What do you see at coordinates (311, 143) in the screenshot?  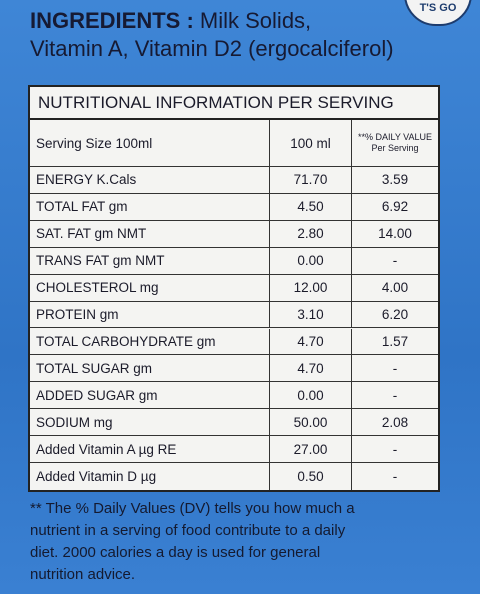 I see `header-cell: 100 ml` at bounding box center [311, 143].